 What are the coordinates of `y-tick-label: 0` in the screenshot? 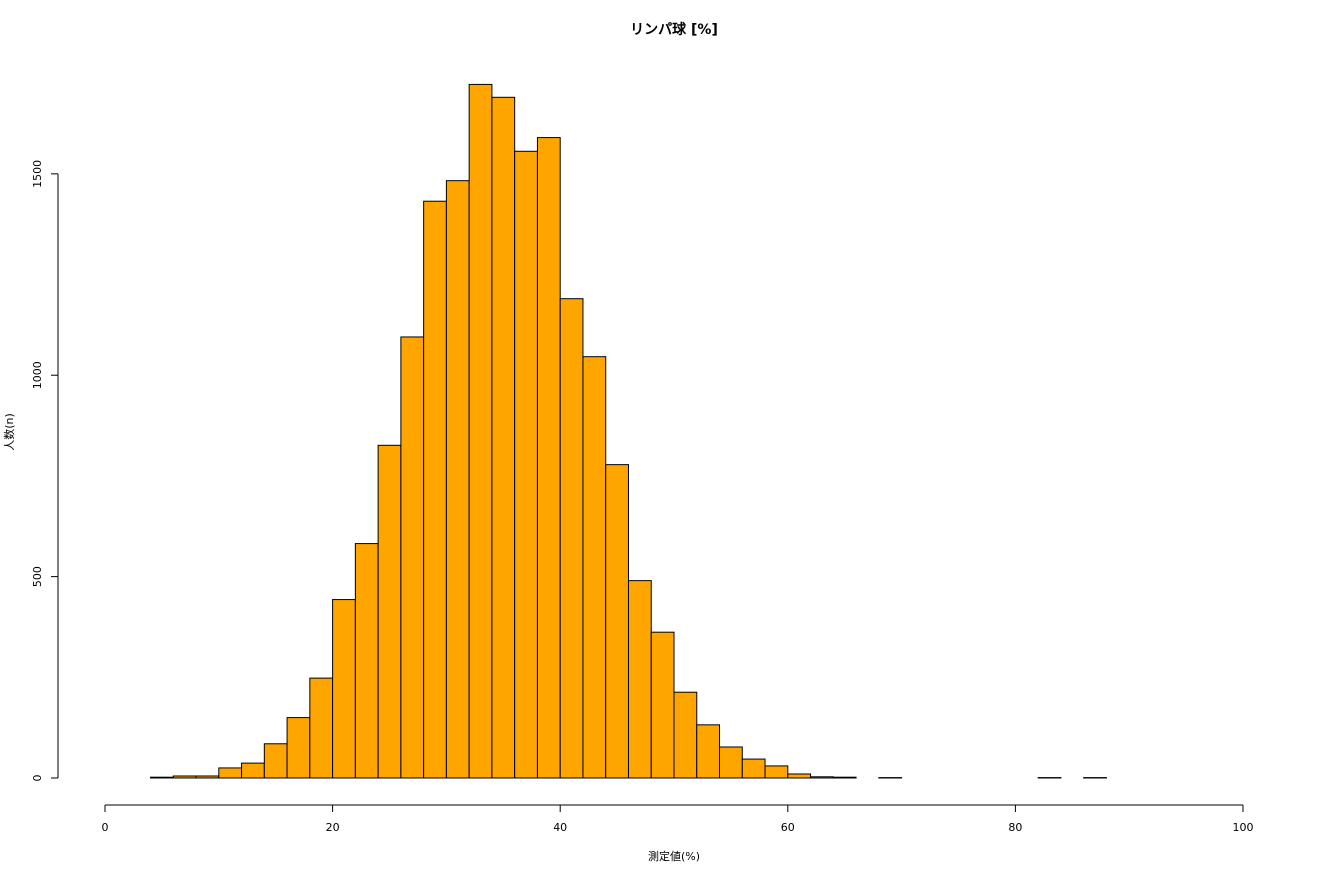 It's located at (37, 778).